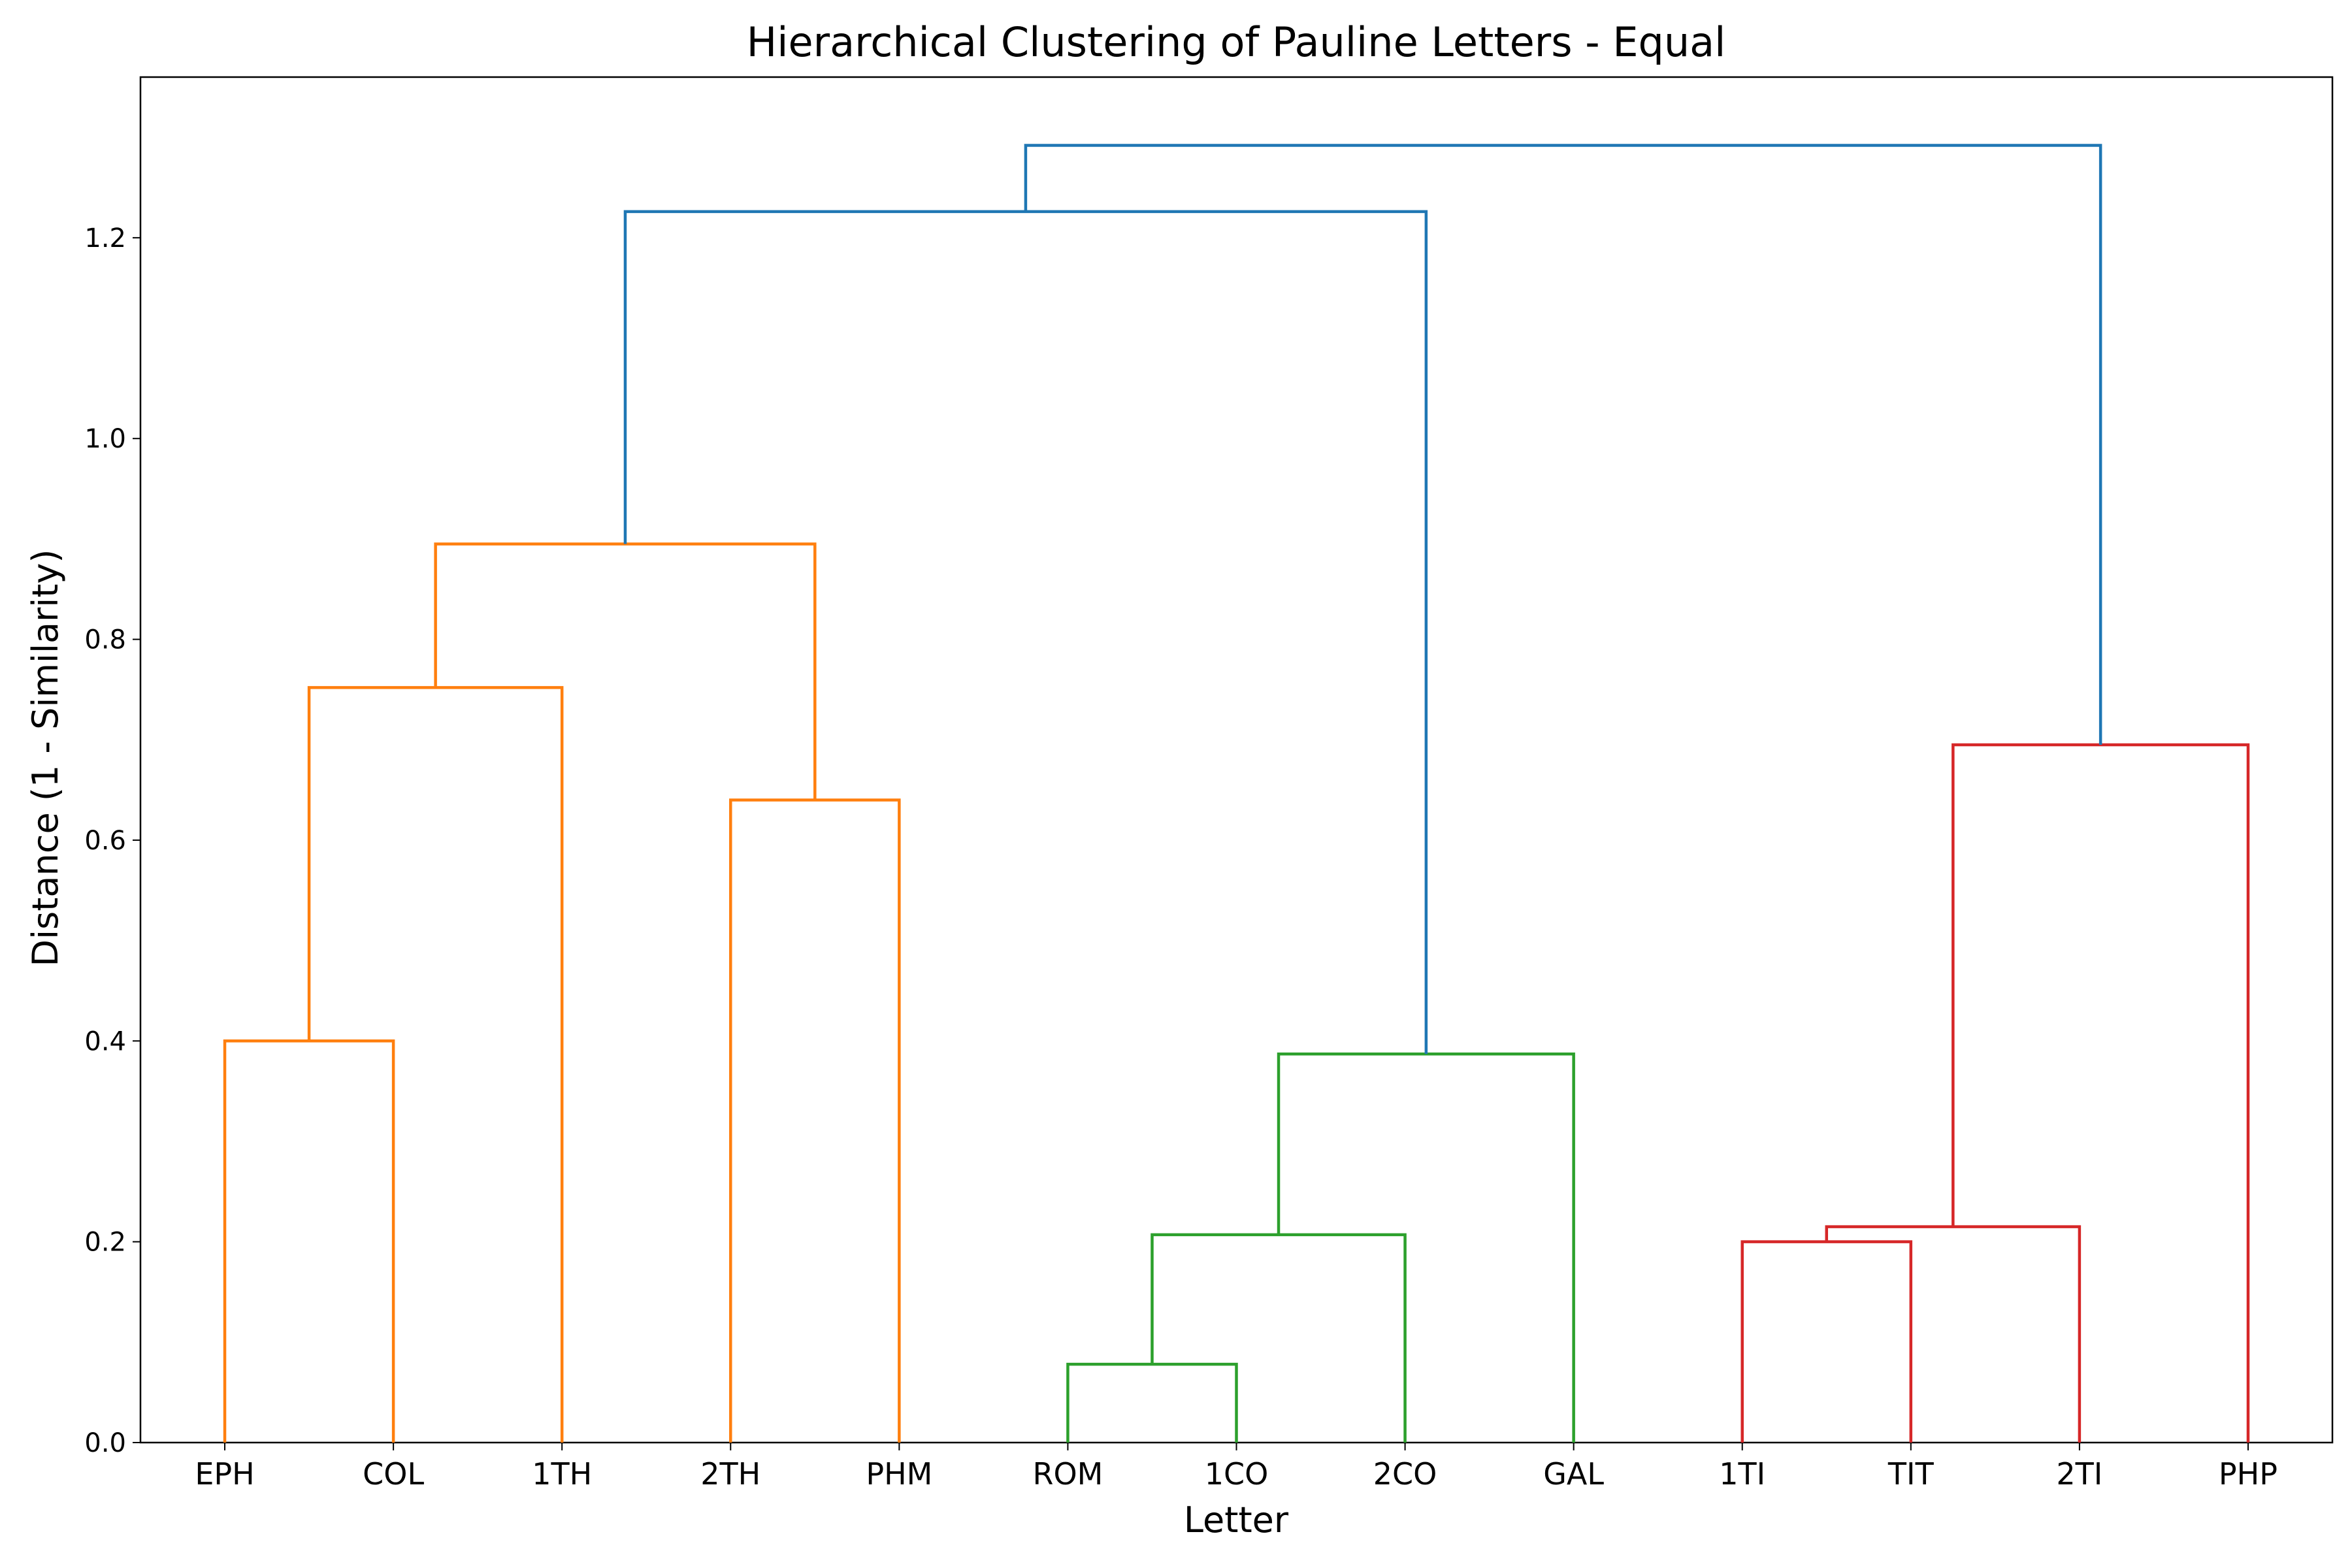 The width and height of the screenshot is (2352, 1568). What do you see at coordinates (105, 841) in the screenshot?
I see `y-tick-label: 0.6` at bounding box center [105, 841].